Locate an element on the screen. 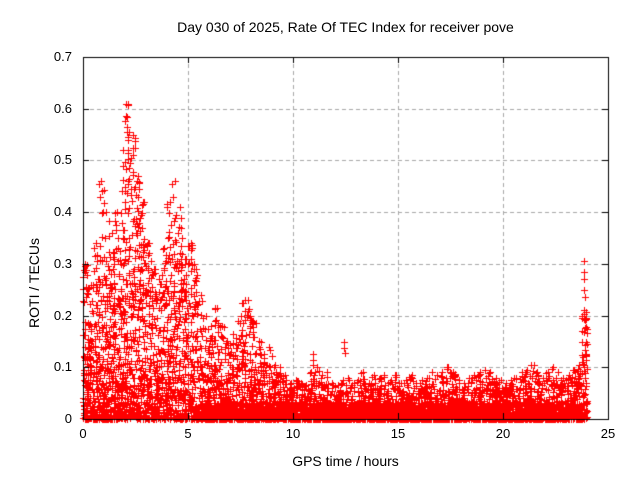 The image size is (640, 480). y-tick-label: 0 is located at coordinates (68, 418).